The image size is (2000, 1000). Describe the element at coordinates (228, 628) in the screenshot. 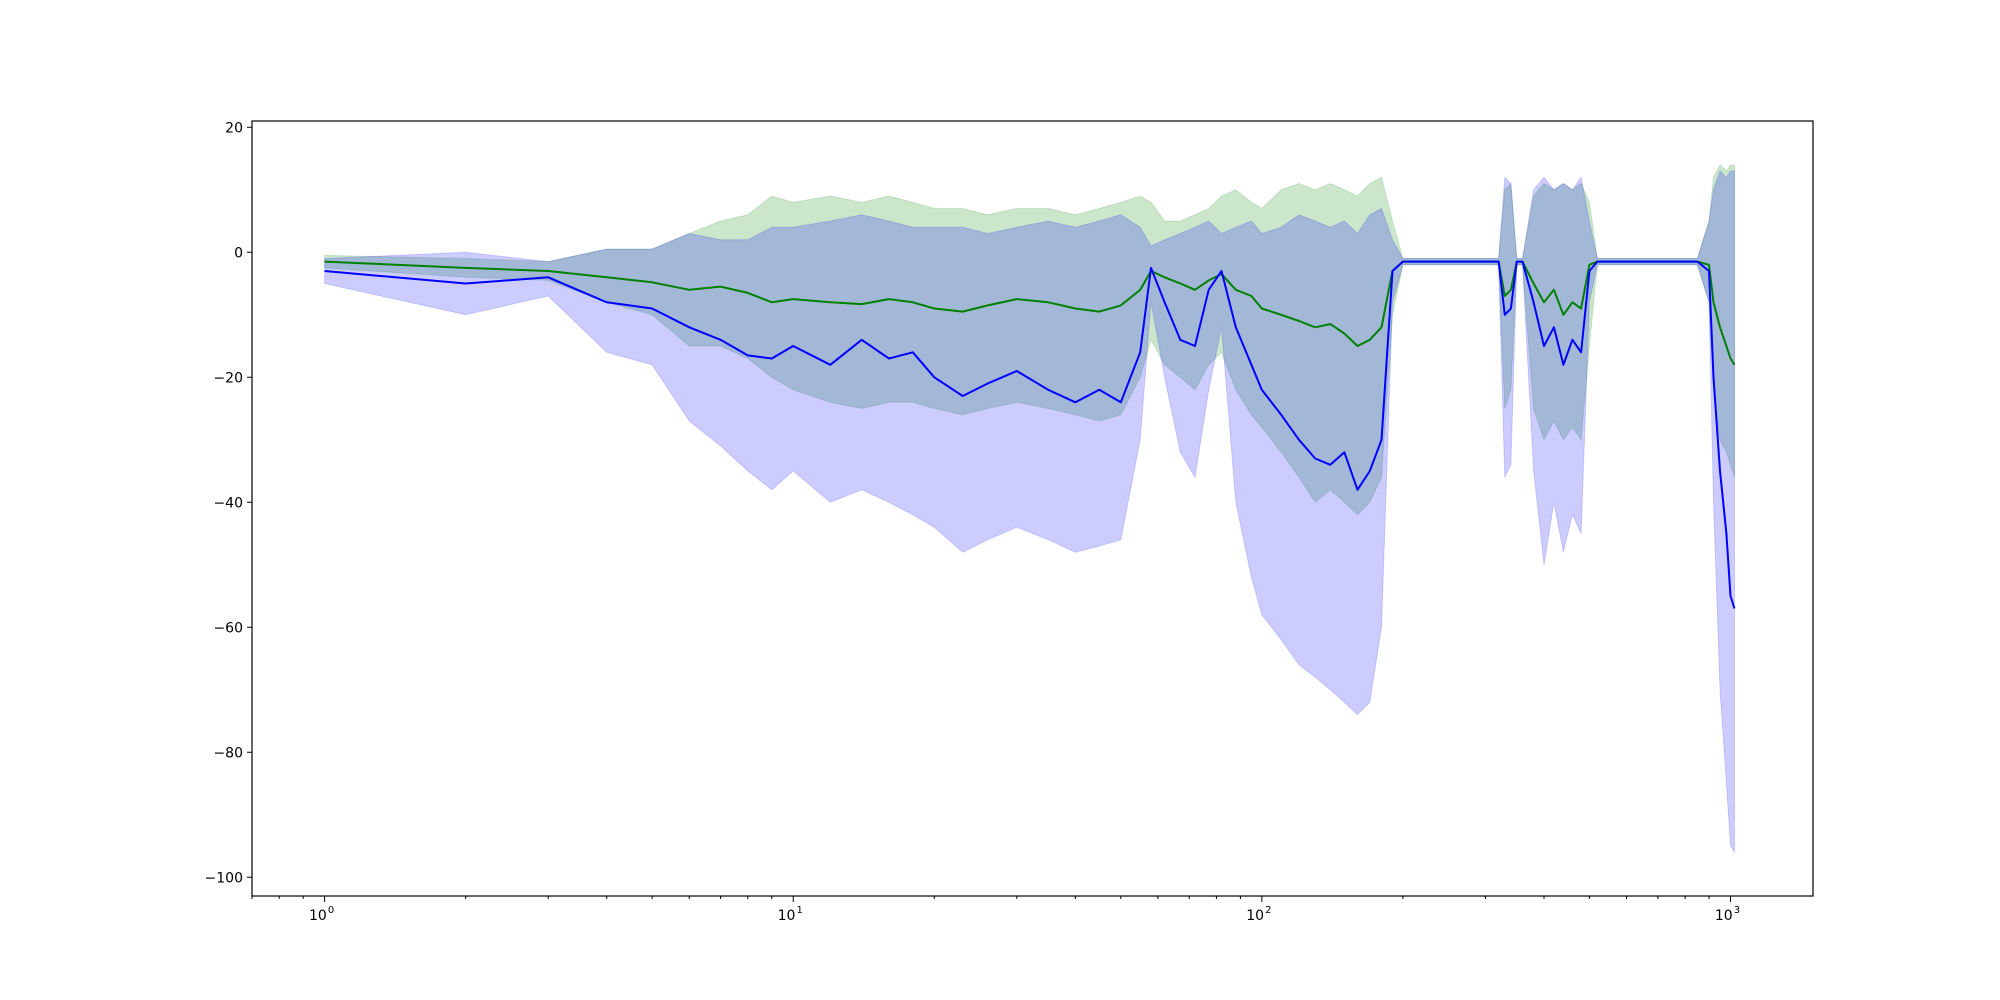

I see `y-tick-label: −60` at that location.